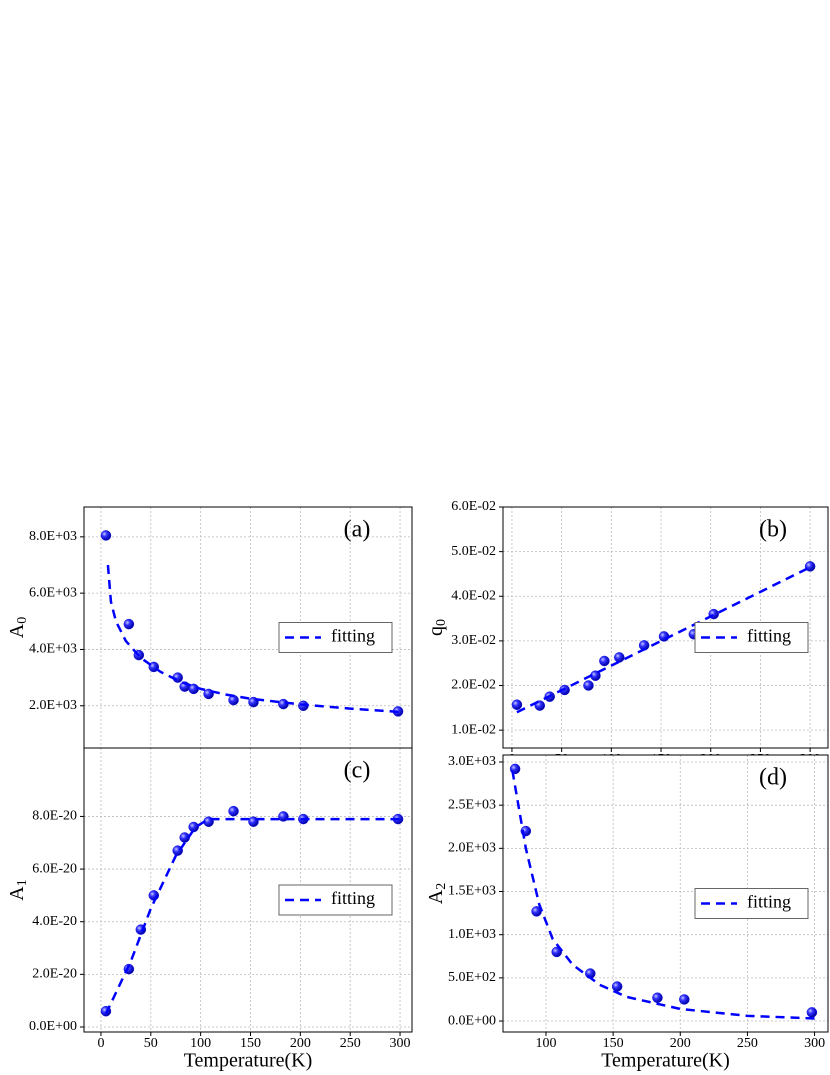 This screenshot has height=1075, width=830. I want to click on y-tick-label: 8.0E+03, so click(53, 536).